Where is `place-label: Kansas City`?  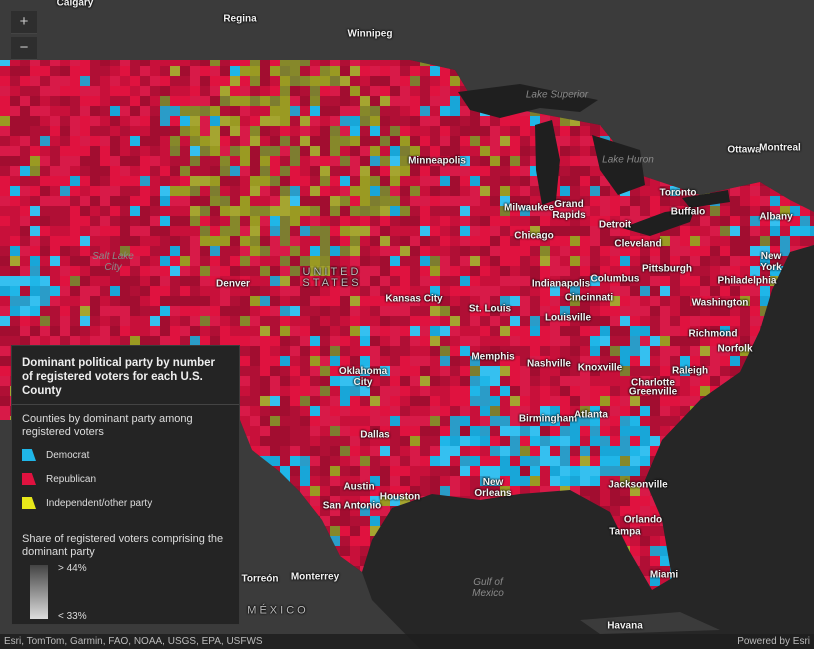
place-label: Kansas City is located at coordinates (414, 299).